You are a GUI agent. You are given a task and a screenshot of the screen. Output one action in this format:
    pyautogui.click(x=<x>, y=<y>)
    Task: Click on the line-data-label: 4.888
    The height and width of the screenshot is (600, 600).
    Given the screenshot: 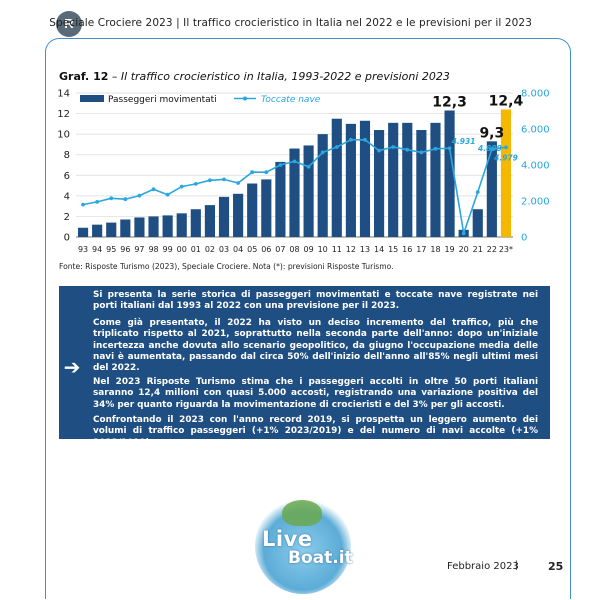 What is the action you would take?
    pyautogui.click(x=490, y=148)
    